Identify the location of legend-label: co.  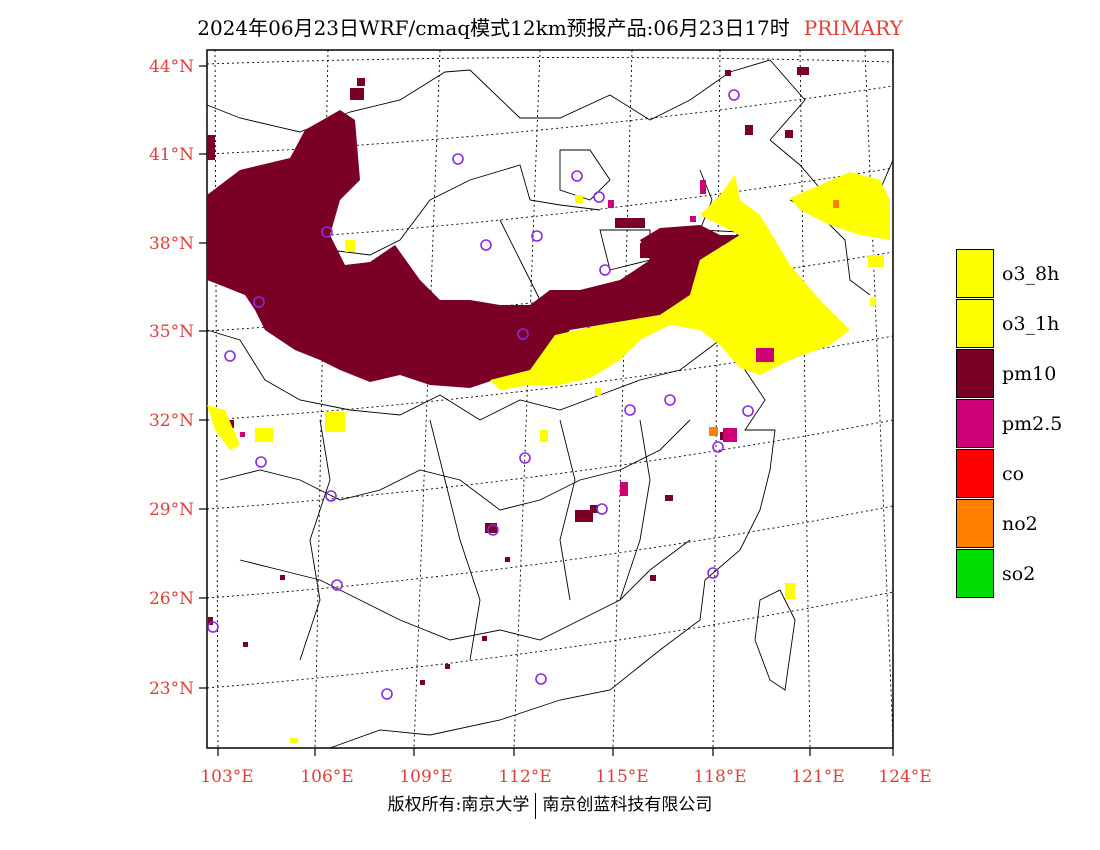
(1013, 474).